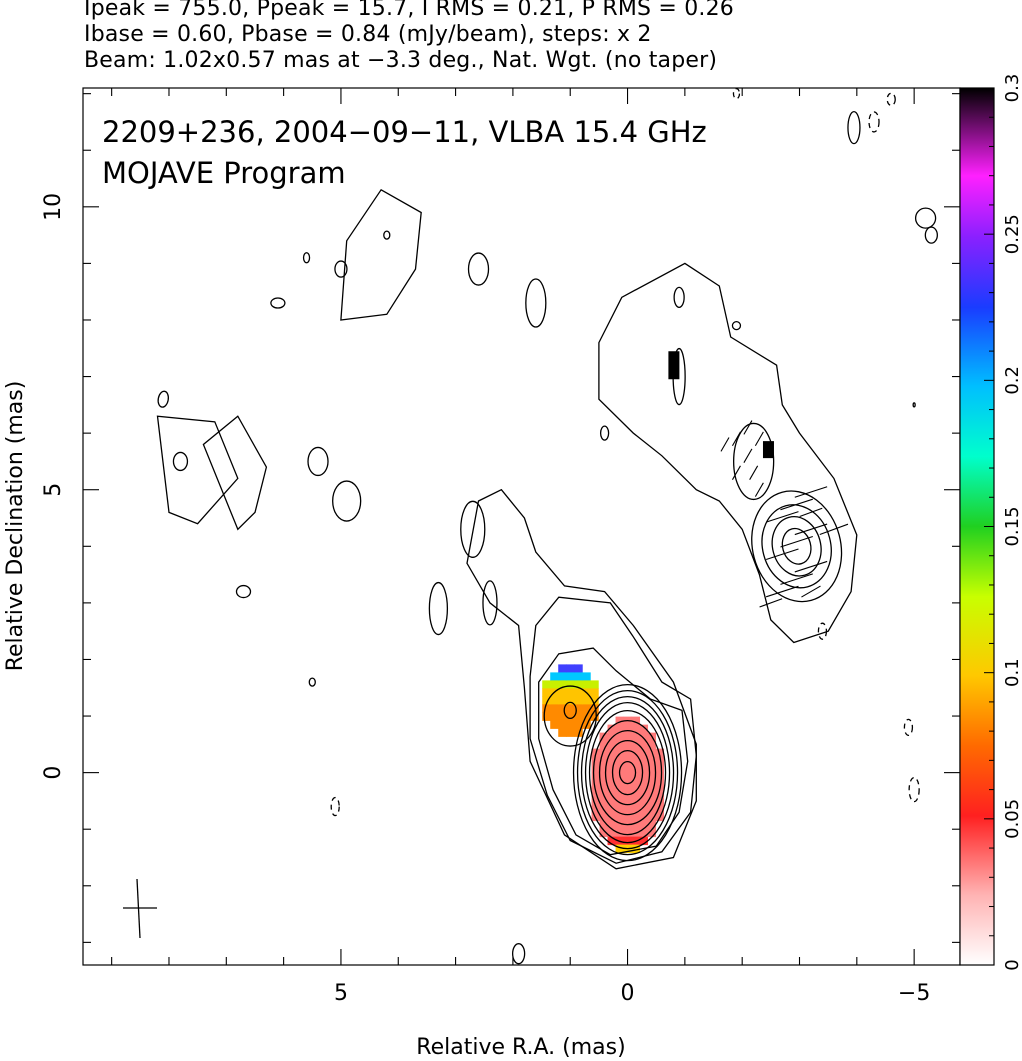 The height and width of the screenshot is (1061, 1022). I want to click on colorbar-tick-label: 0.1, so click(1012, 672).